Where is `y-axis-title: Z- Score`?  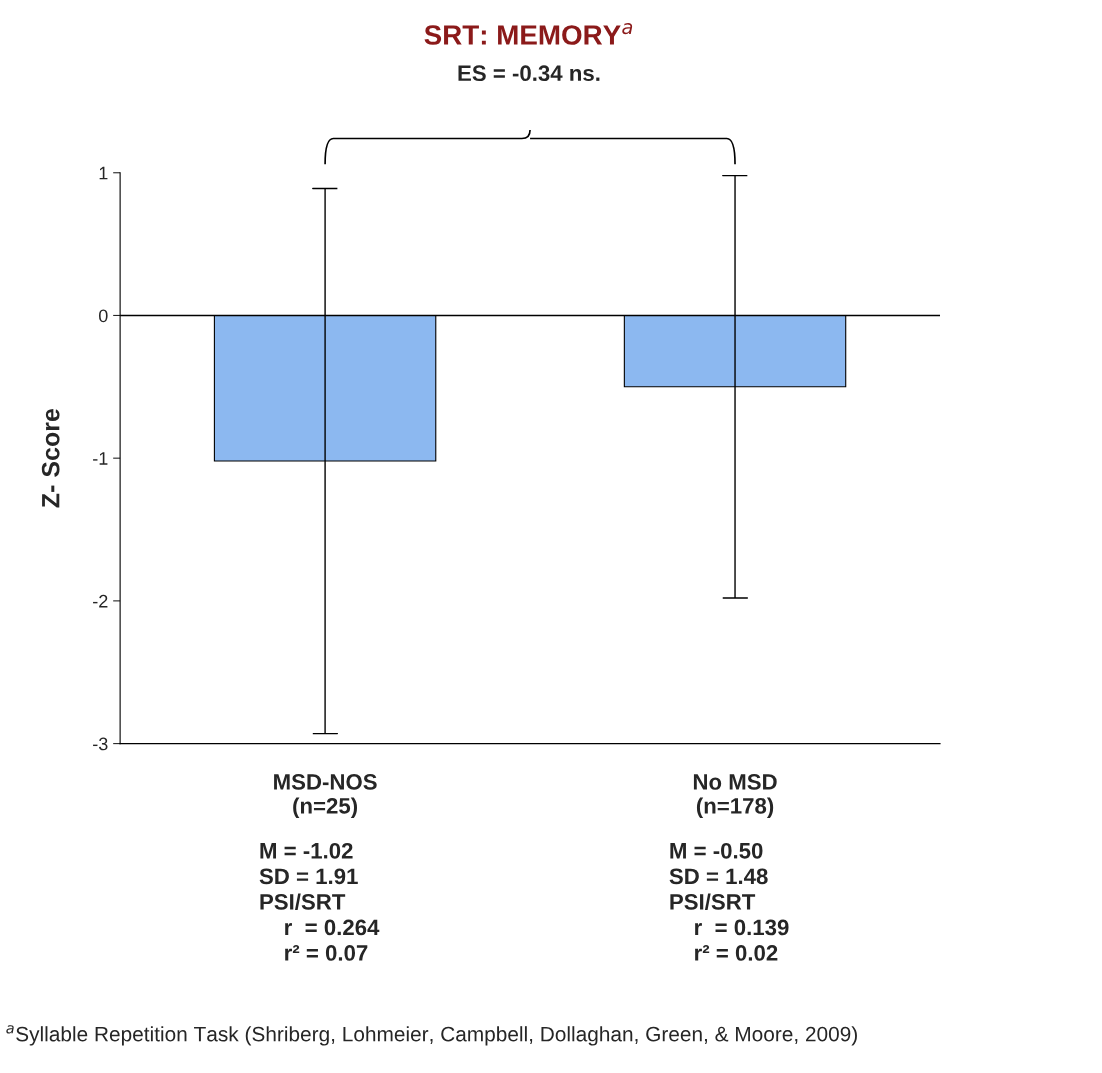
y-axis-title: Z- Score is located at coordinates (50, 458).